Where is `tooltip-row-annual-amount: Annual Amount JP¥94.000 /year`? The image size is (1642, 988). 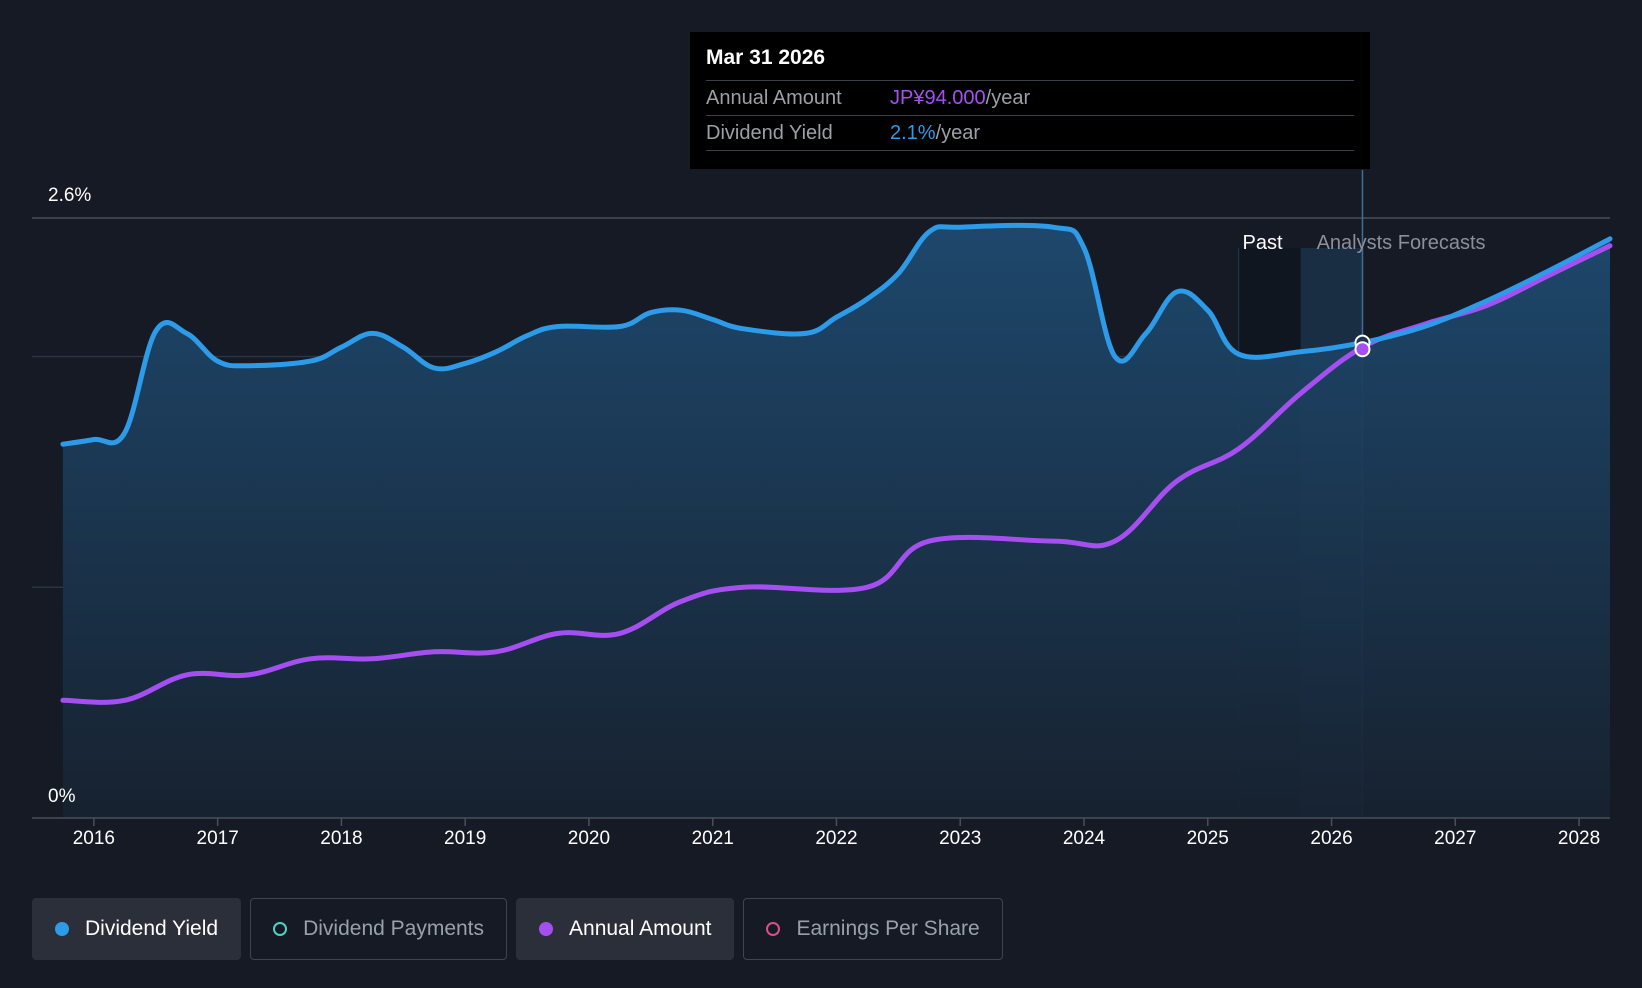
tooltip-row-annual-amount: Annual Amount JP¥94.000 /year is located at coordinates (1030, 98).